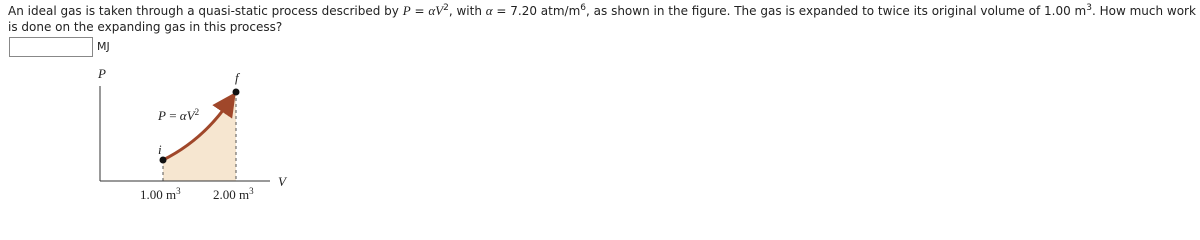  Describe the element at coordinates (173, 115) in the screenshot. I see `math: =` at that location.